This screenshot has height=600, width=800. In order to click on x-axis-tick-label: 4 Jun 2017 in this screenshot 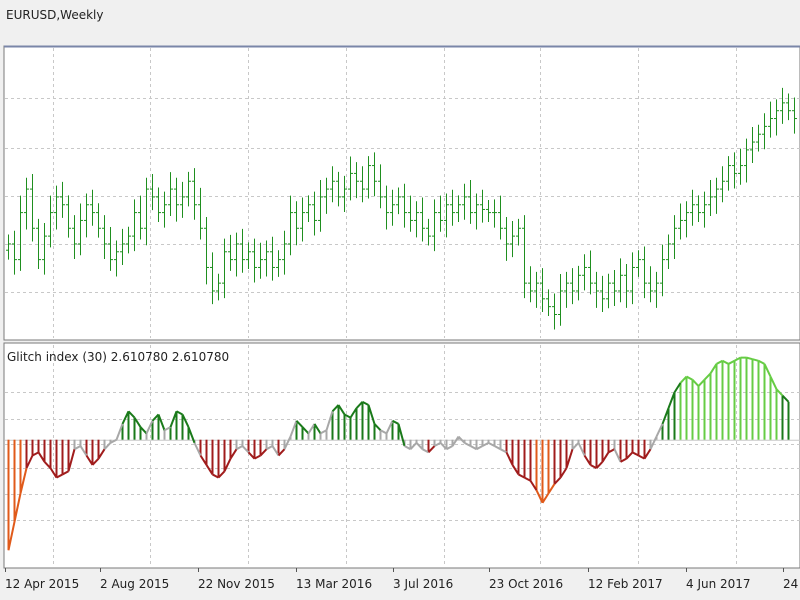, I will do `click(718, 584)`.